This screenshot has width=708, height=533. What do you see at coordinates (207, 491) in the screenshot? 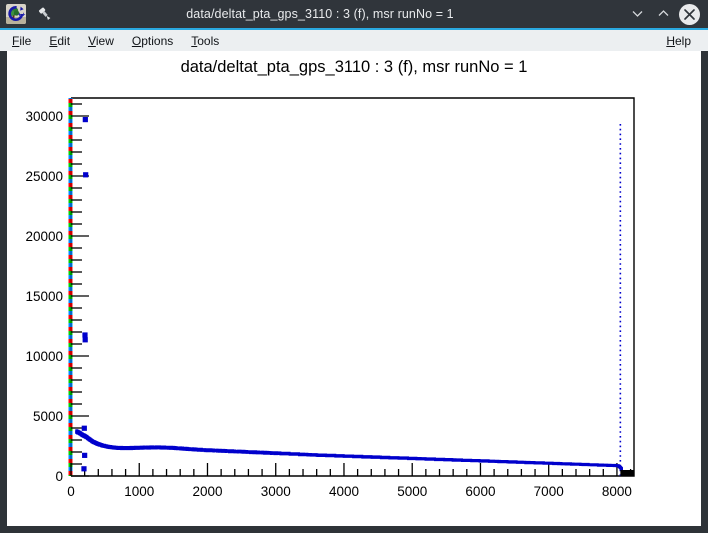
I see `x-tick-label: 2000` at bounding box center [207, 491].